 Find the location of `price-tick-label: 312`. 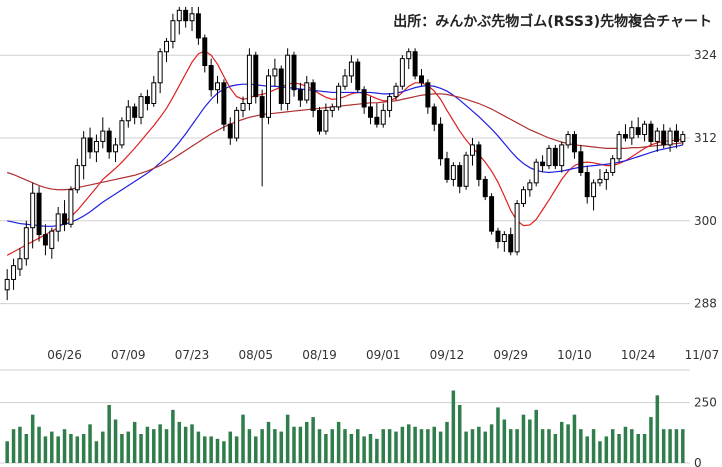

price-tick-label: 312 is located at coordinates (705, 138).